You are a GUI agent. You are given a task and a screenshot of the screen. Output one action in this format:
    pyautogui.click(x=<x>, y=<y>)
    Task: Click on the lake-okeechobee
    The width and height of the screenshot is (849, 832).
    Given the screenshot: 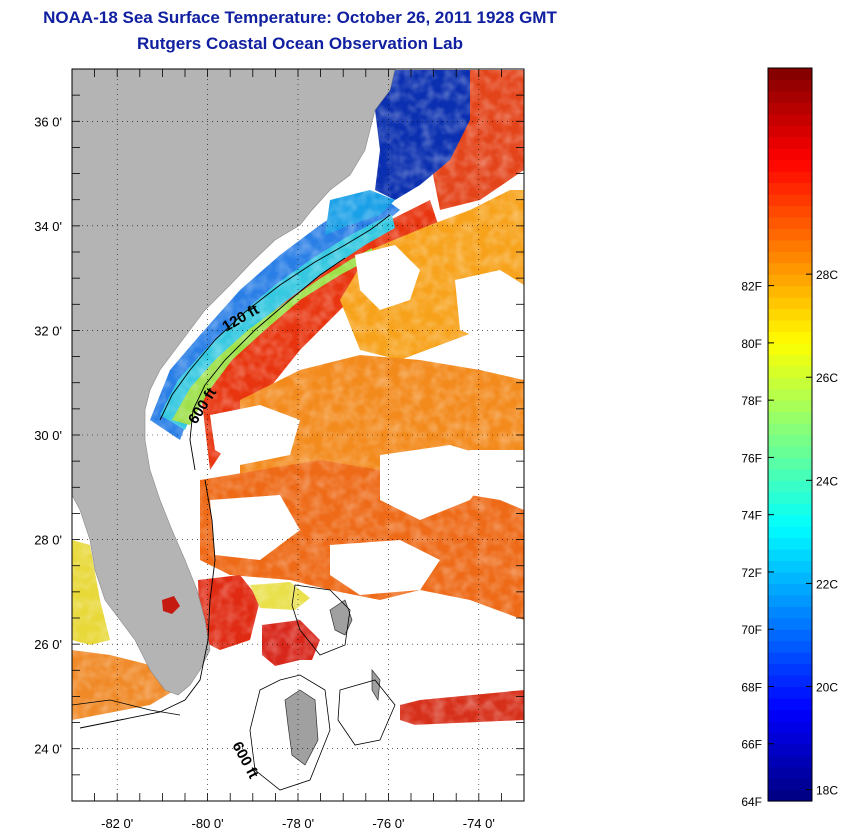 What is the action you would take?
    pyautogui.click(x=171, y=605)
    